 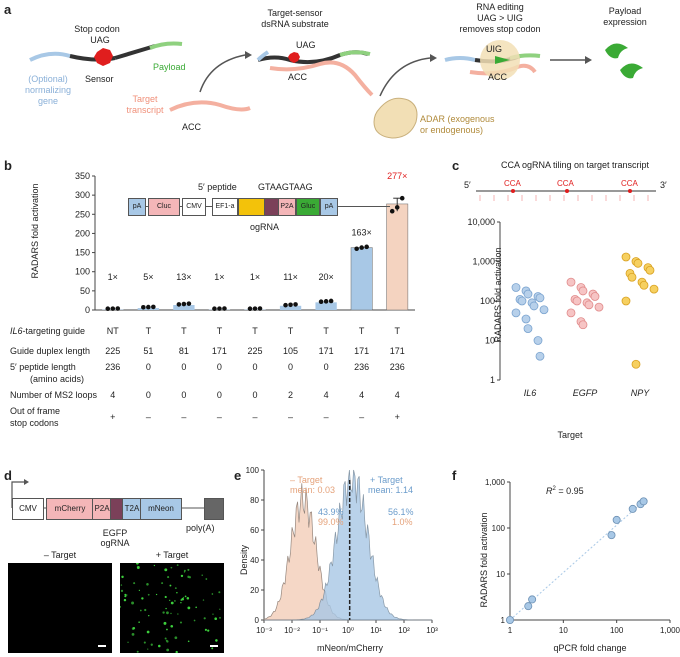 What do you see at coordinates (432, 630) in the screenshot?
I see `e-x-tick-label: 10³` at bounding box center [432, 630].